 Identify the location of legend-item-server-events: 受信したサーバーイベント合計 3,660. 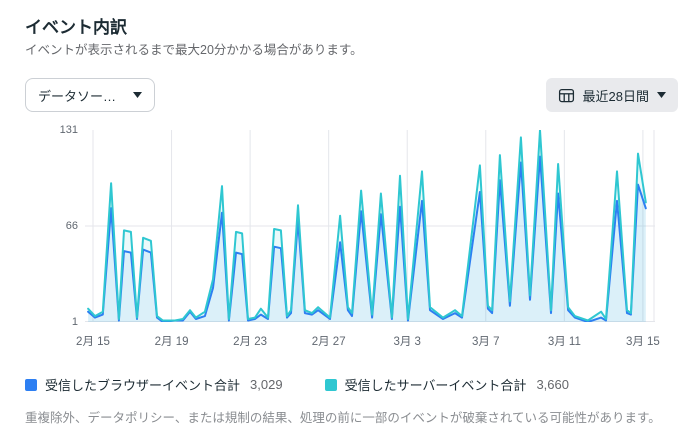
(446, 384).